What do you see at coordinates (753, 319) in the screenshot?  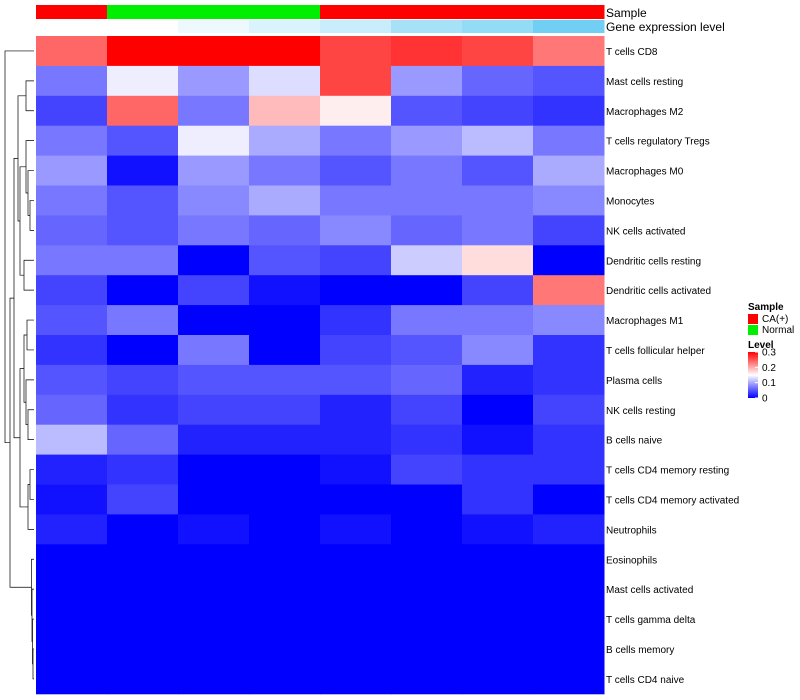 I see `legend-swatch-ca` at bounding box center [753, 319].